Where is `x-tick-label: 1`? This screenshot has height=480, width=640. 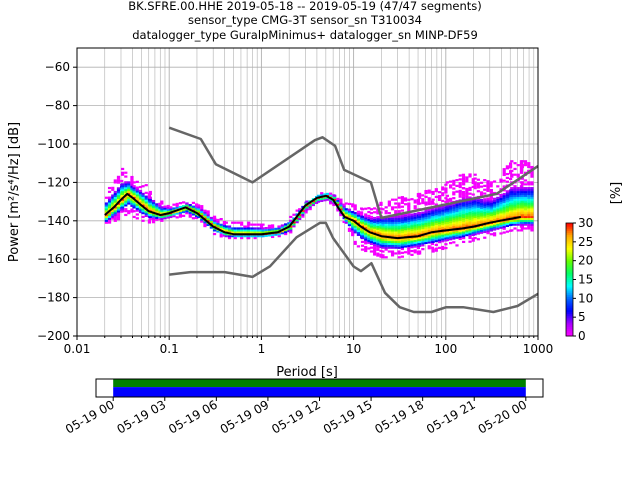
x-tick-label: 1 is located at coordinates (262, 349).